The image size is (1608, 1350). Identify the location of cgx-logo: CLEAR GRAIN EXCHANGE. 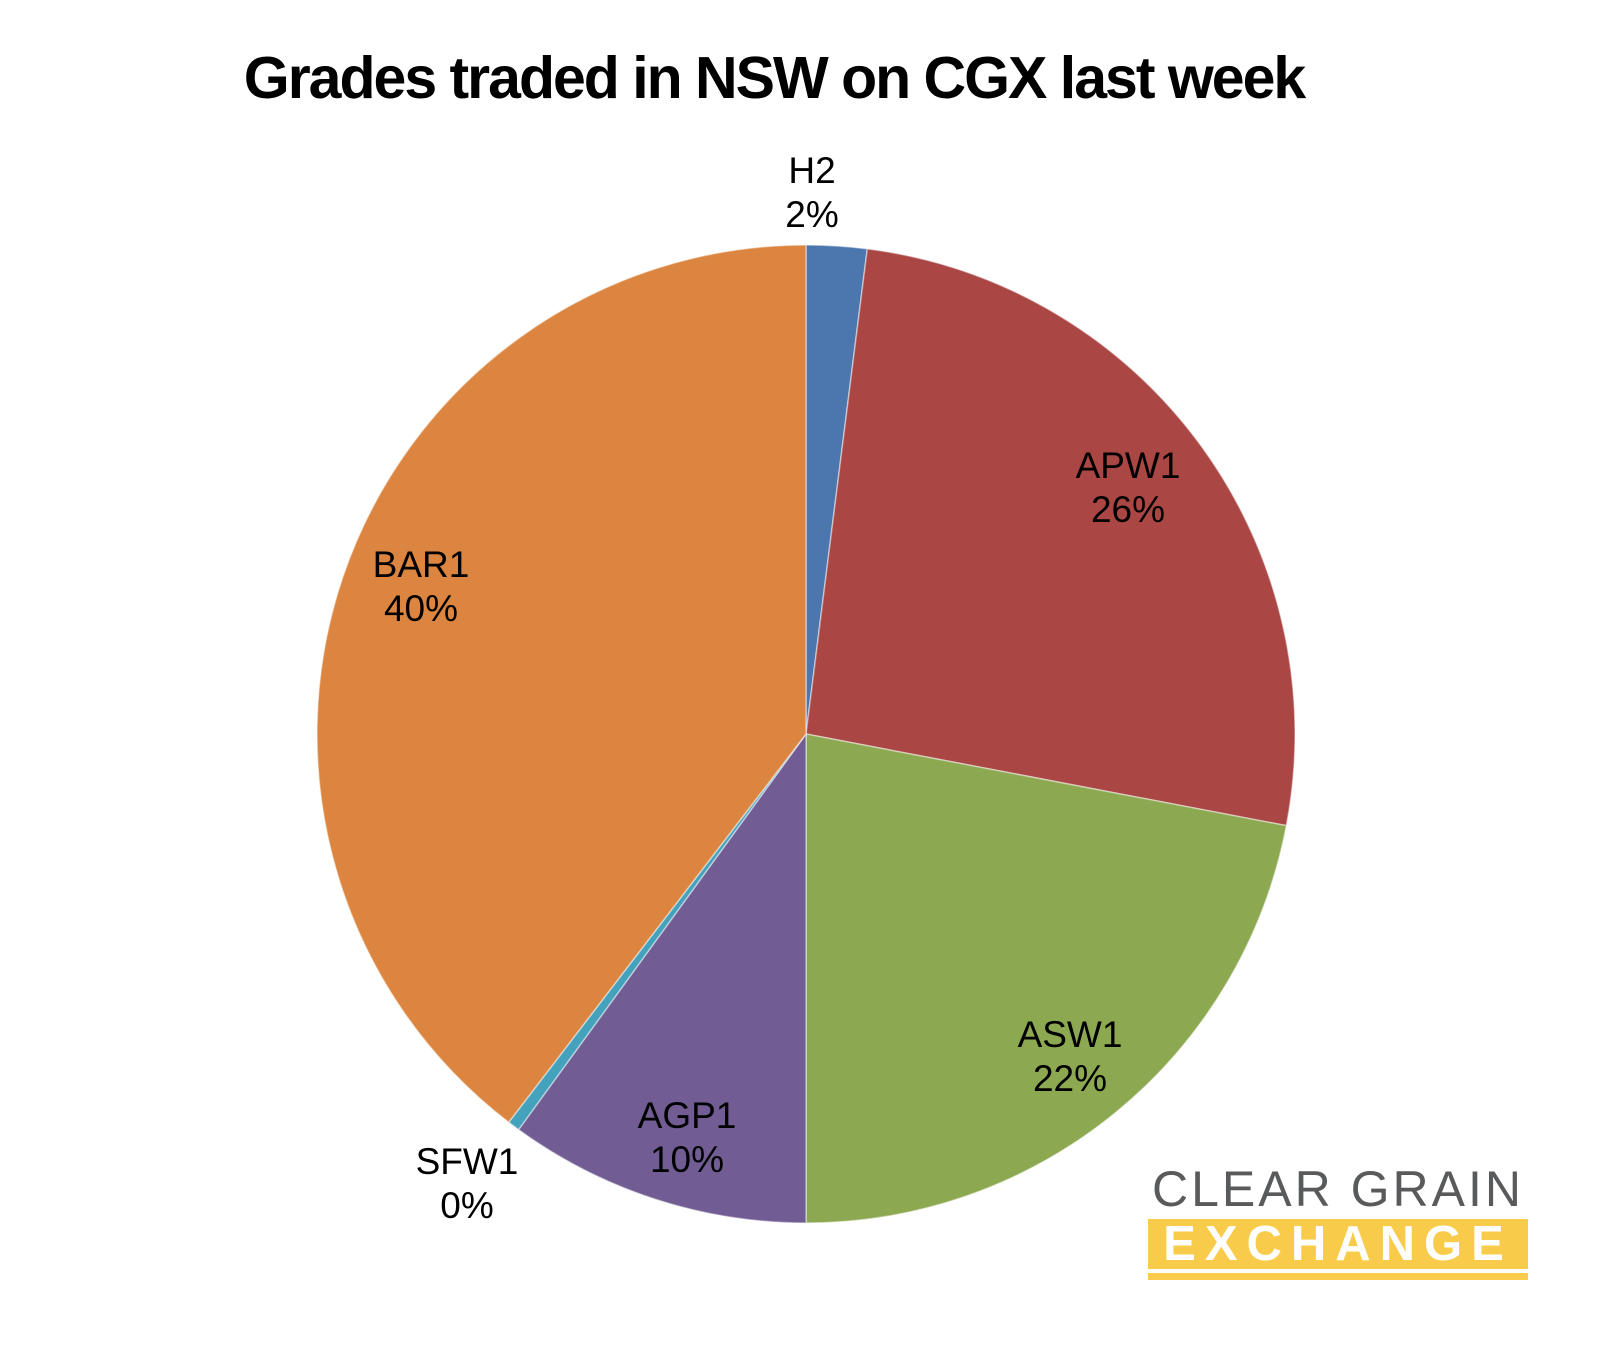
(1338, 1221).